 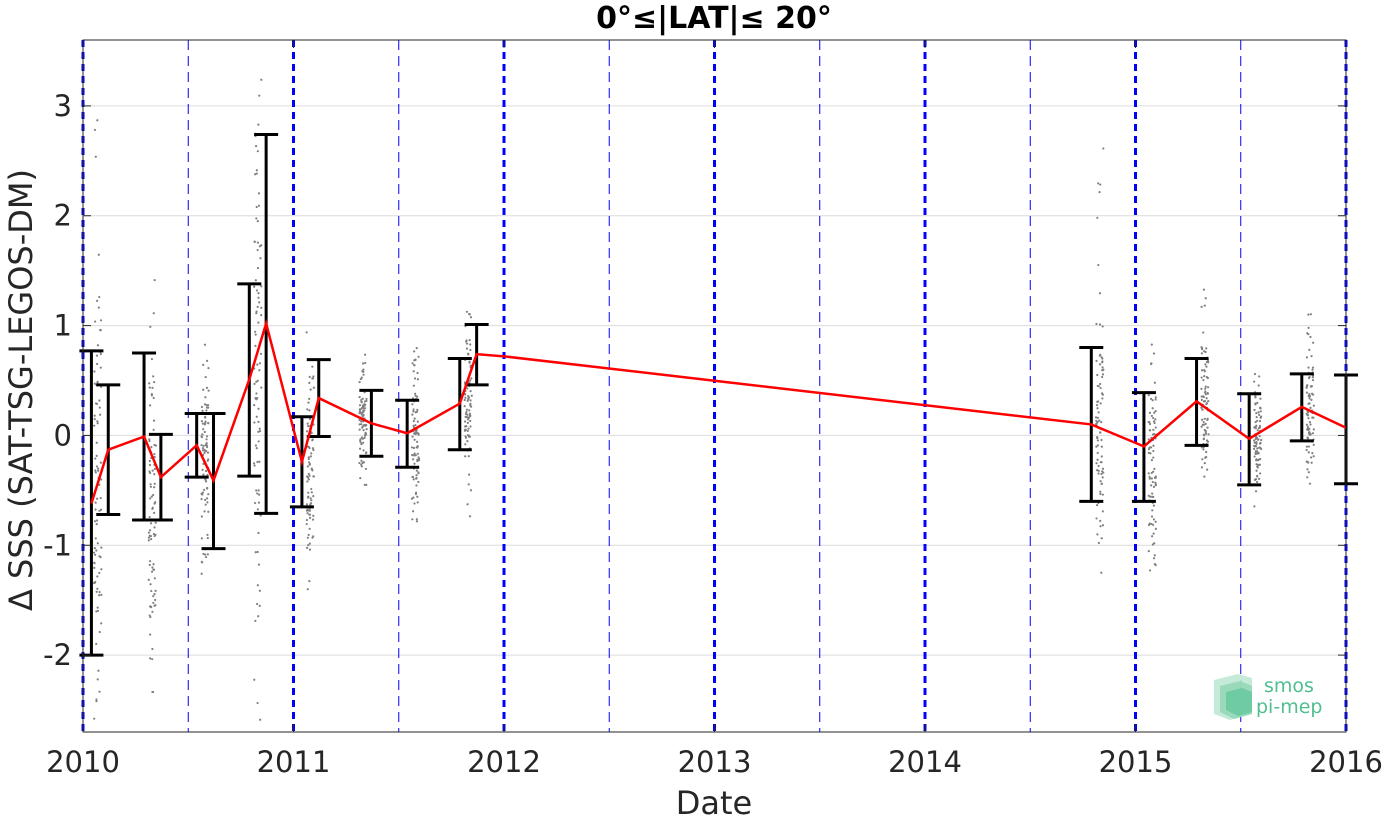 I want to click on logo-line2: pi-mep, so click(x=1289, y=707).